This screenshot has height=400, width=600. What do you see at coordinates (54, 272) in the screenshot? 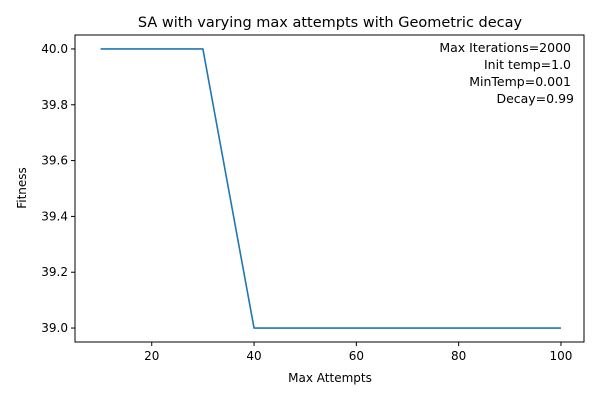
I see `y-tick-label: 39.2` at bounding box center [54, 272].